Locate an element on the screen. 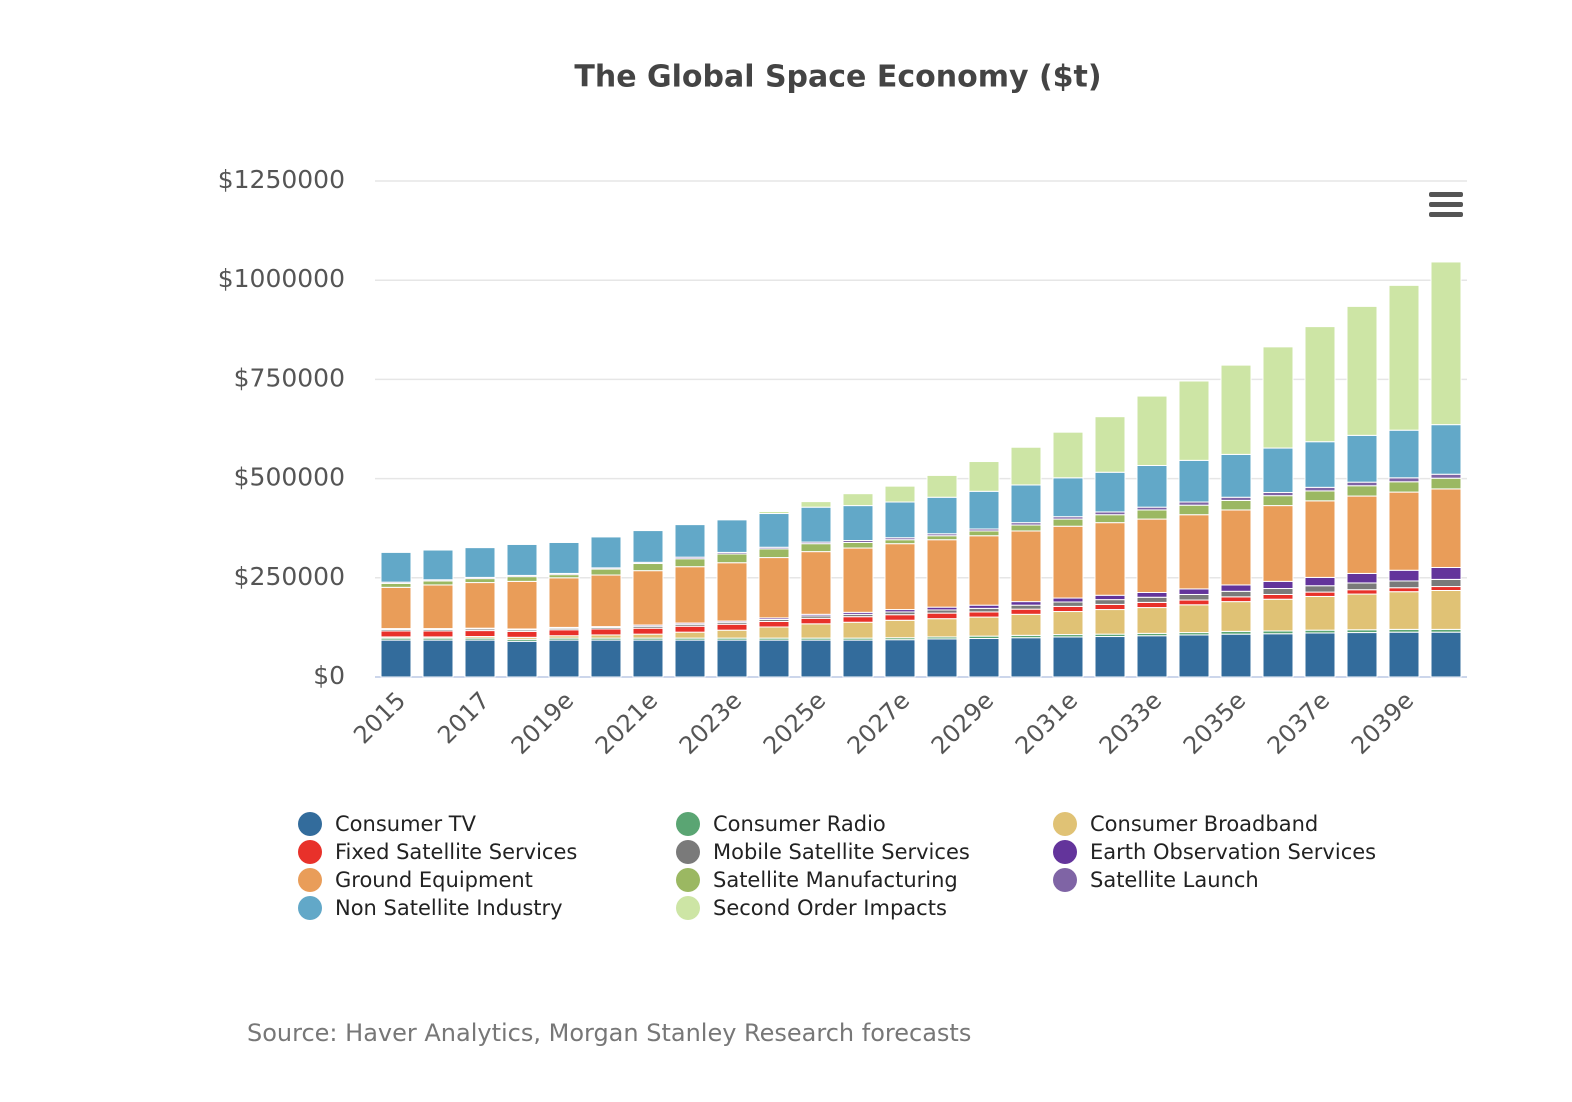 The image size is (1572, 1102). legend-label: Ground Equipment is located at coordinates (434, 880).